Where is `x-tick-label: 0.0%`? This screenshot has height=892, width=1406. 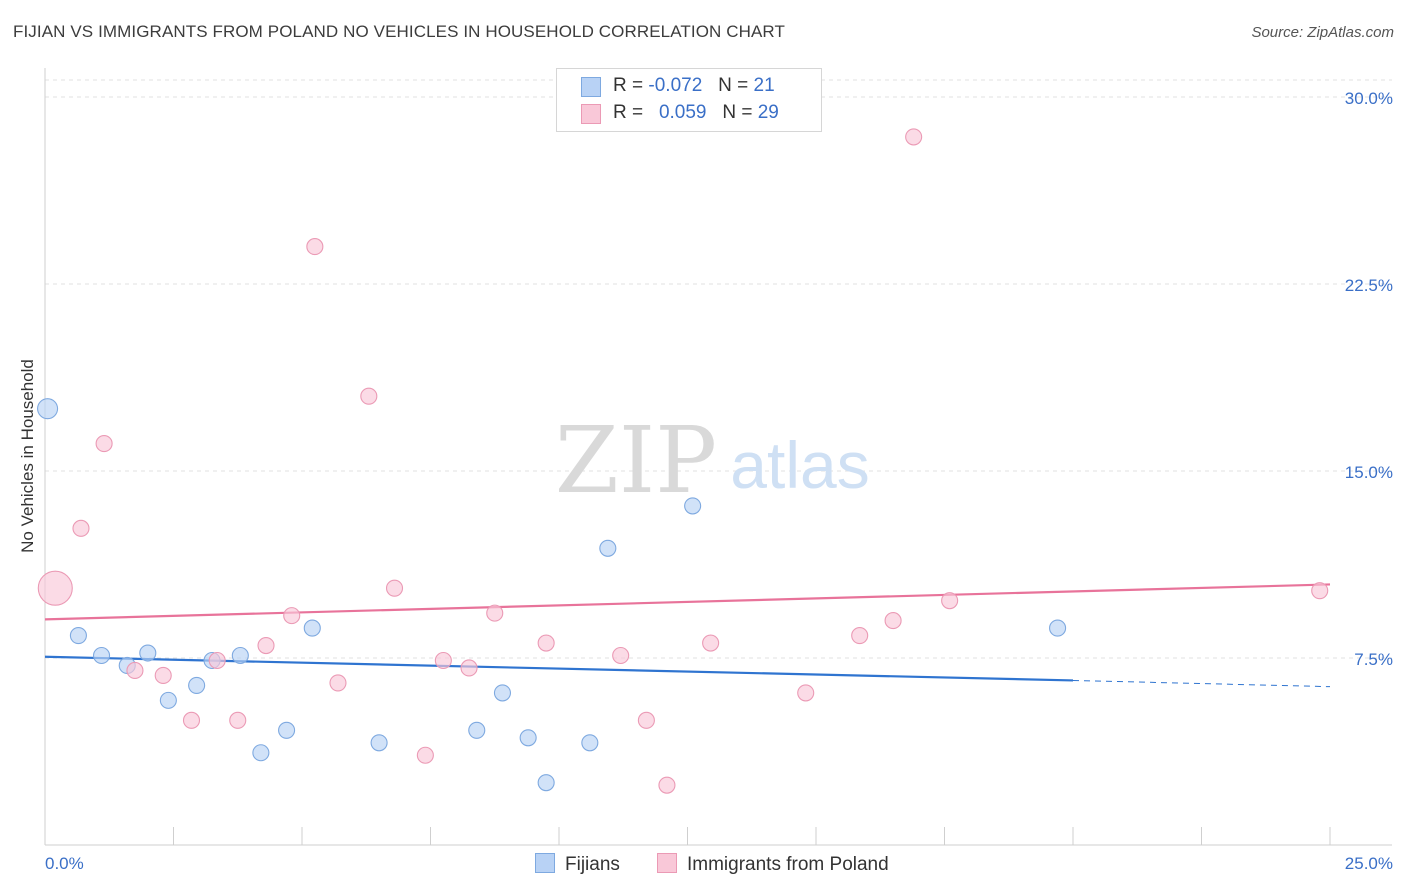 x-tick-label: 0.0% is located at coordinates (64, 863).